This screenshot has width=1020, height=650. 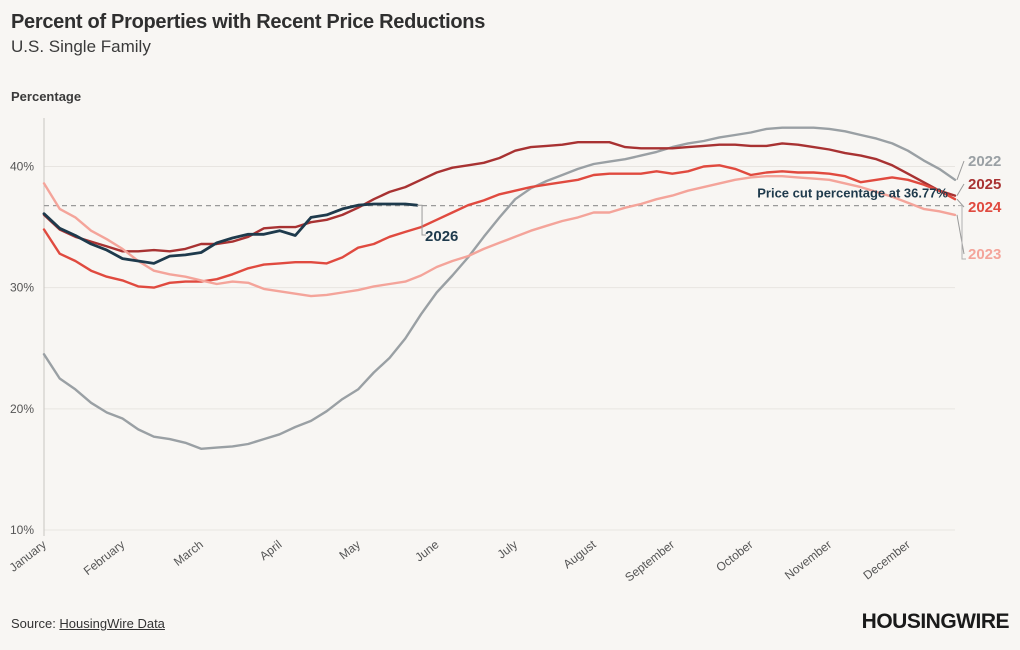 What do you see at coordinates (507, 549) in the screenshot?
I see `x-tick-label: July` at bounding box center [507, 549].